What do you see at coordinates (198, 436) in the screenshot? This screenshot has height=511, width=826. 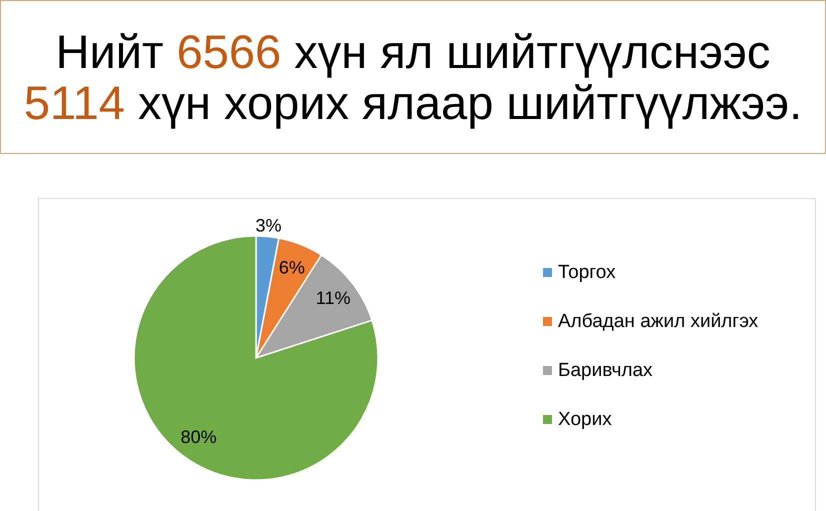 I see `data-label: 80%` at bounding box center [198, 436].